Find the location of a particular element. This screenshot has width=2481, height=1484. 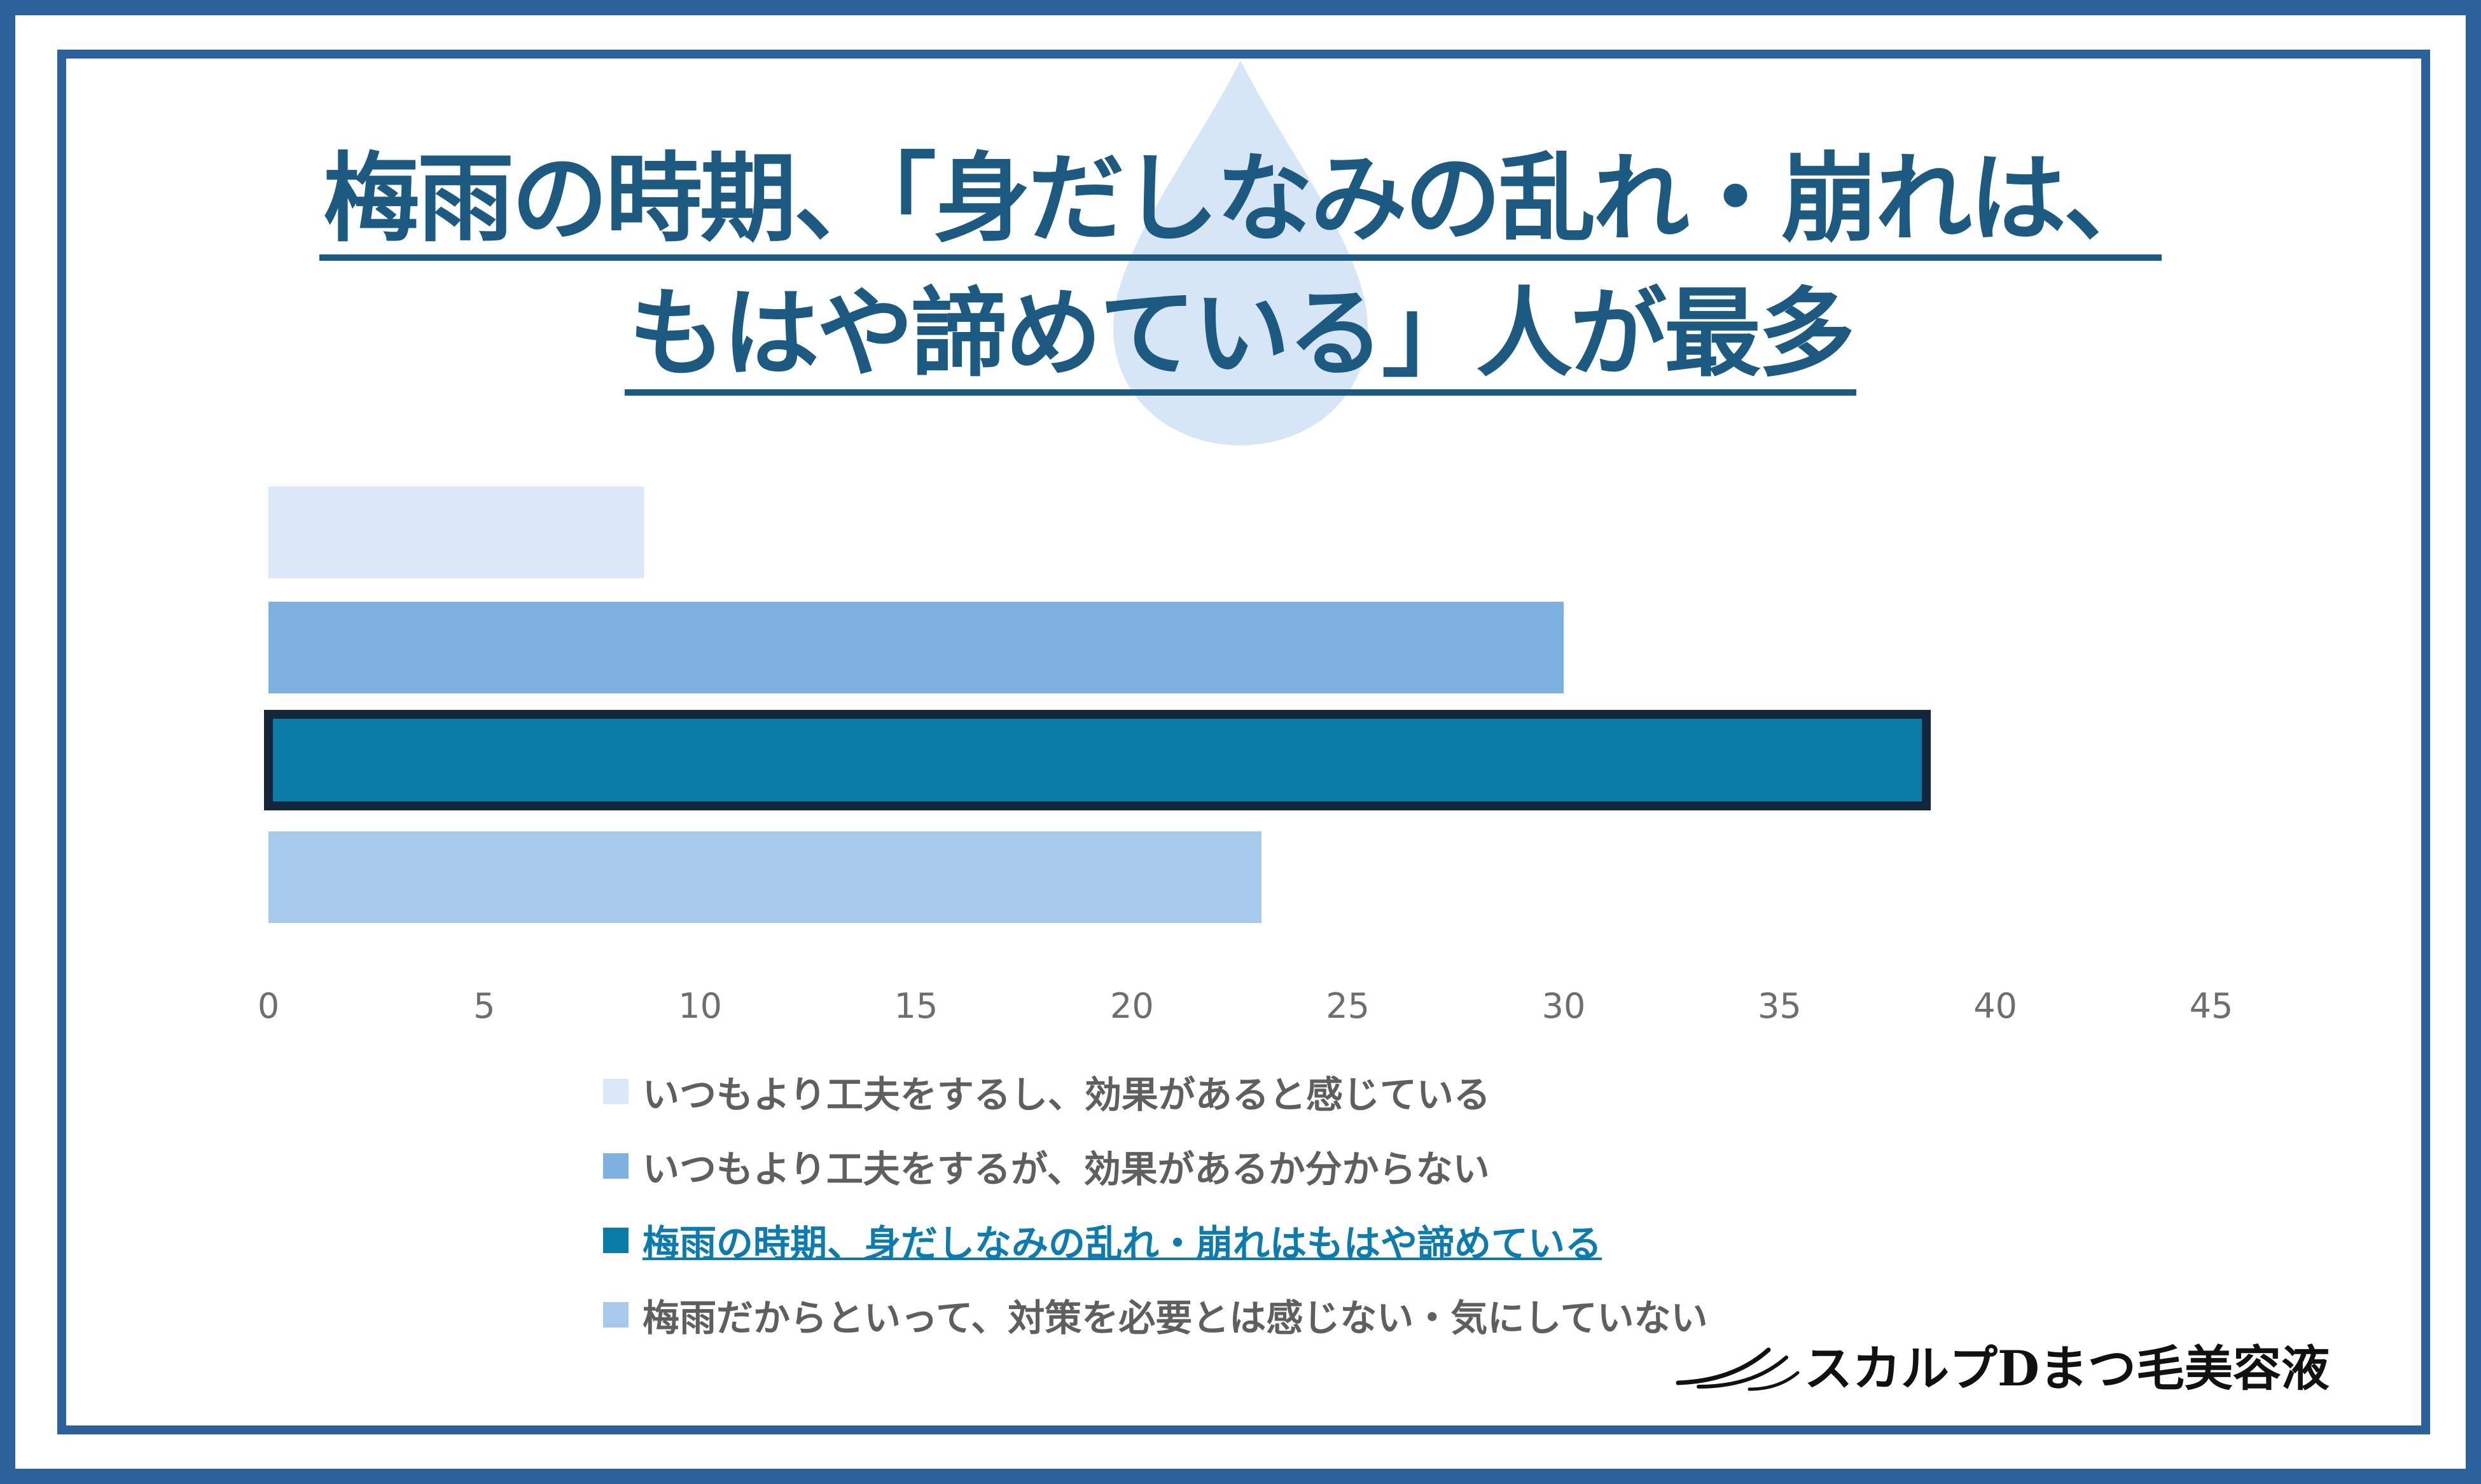

x-tick-label: 0 is located at coordinates (269, 1006).